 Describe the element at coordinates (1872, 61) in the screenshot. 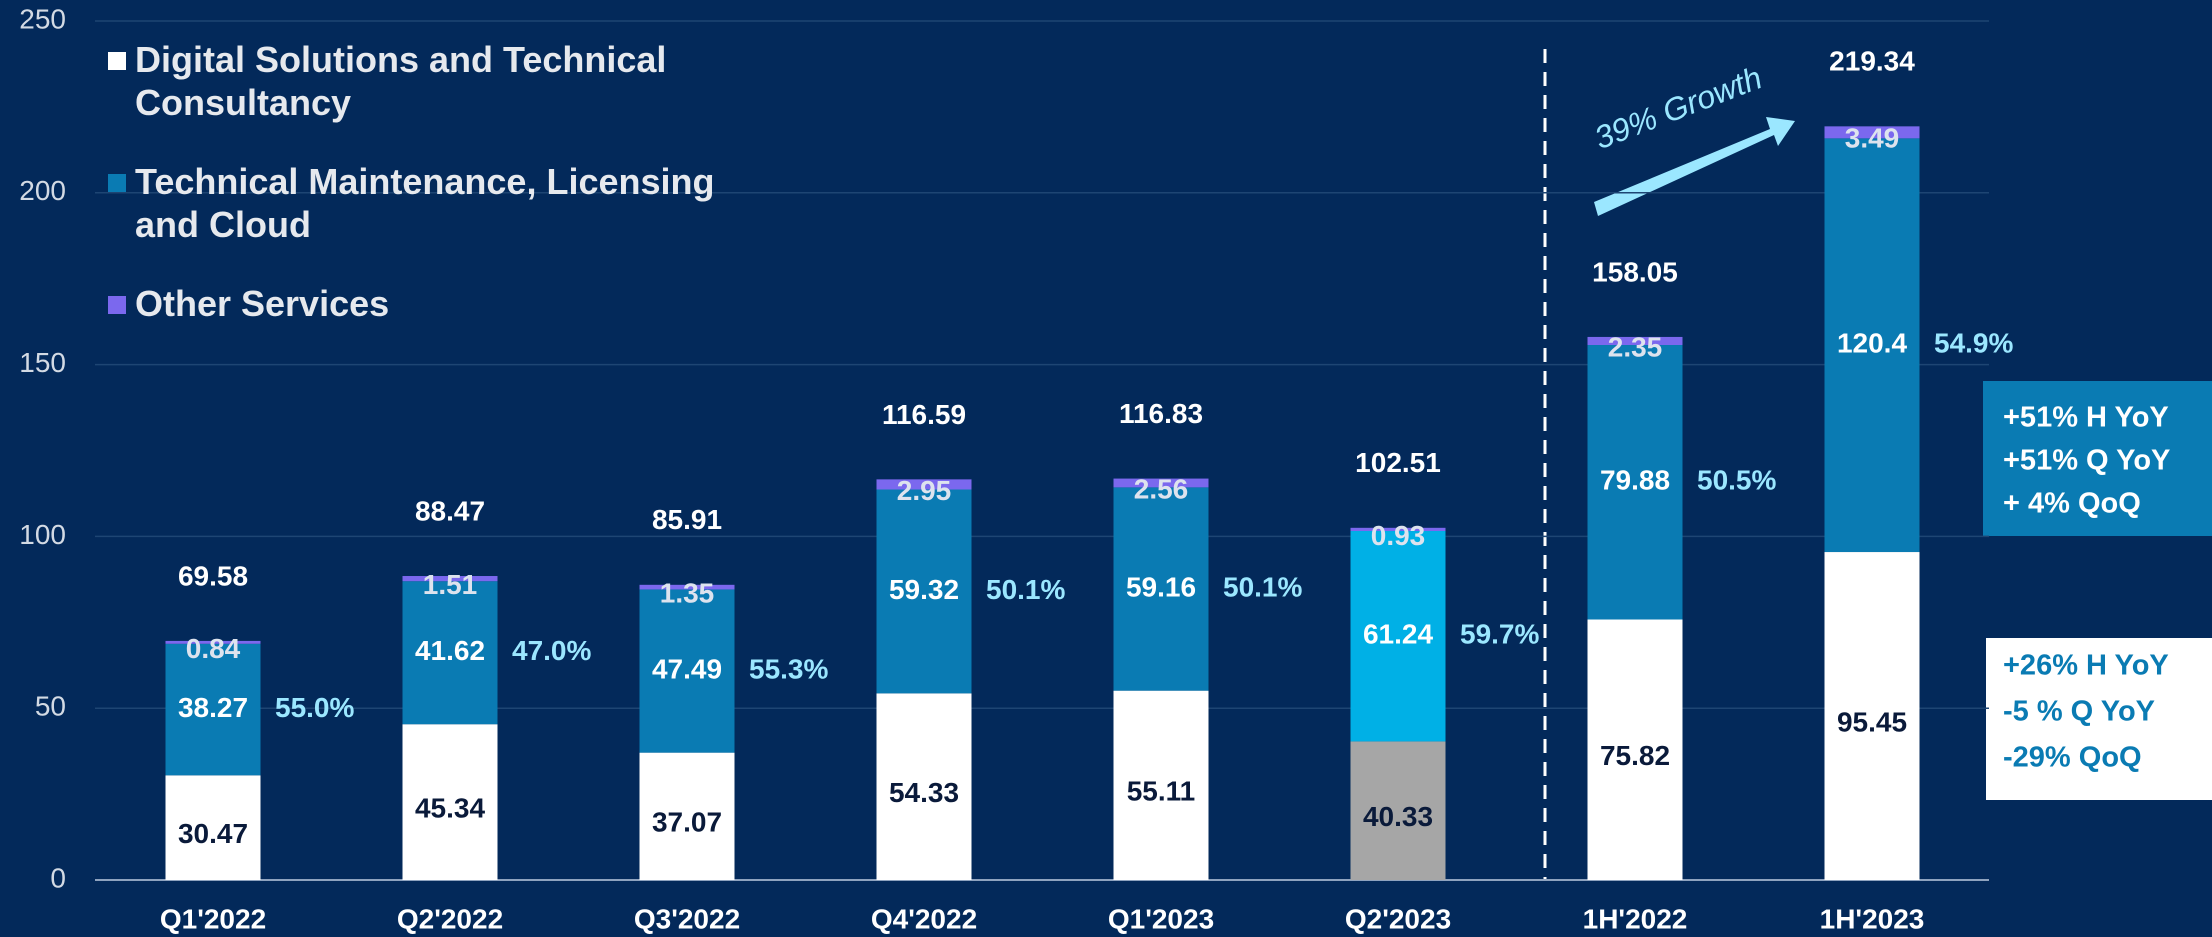

I see `total-label: 219.34` at that location.